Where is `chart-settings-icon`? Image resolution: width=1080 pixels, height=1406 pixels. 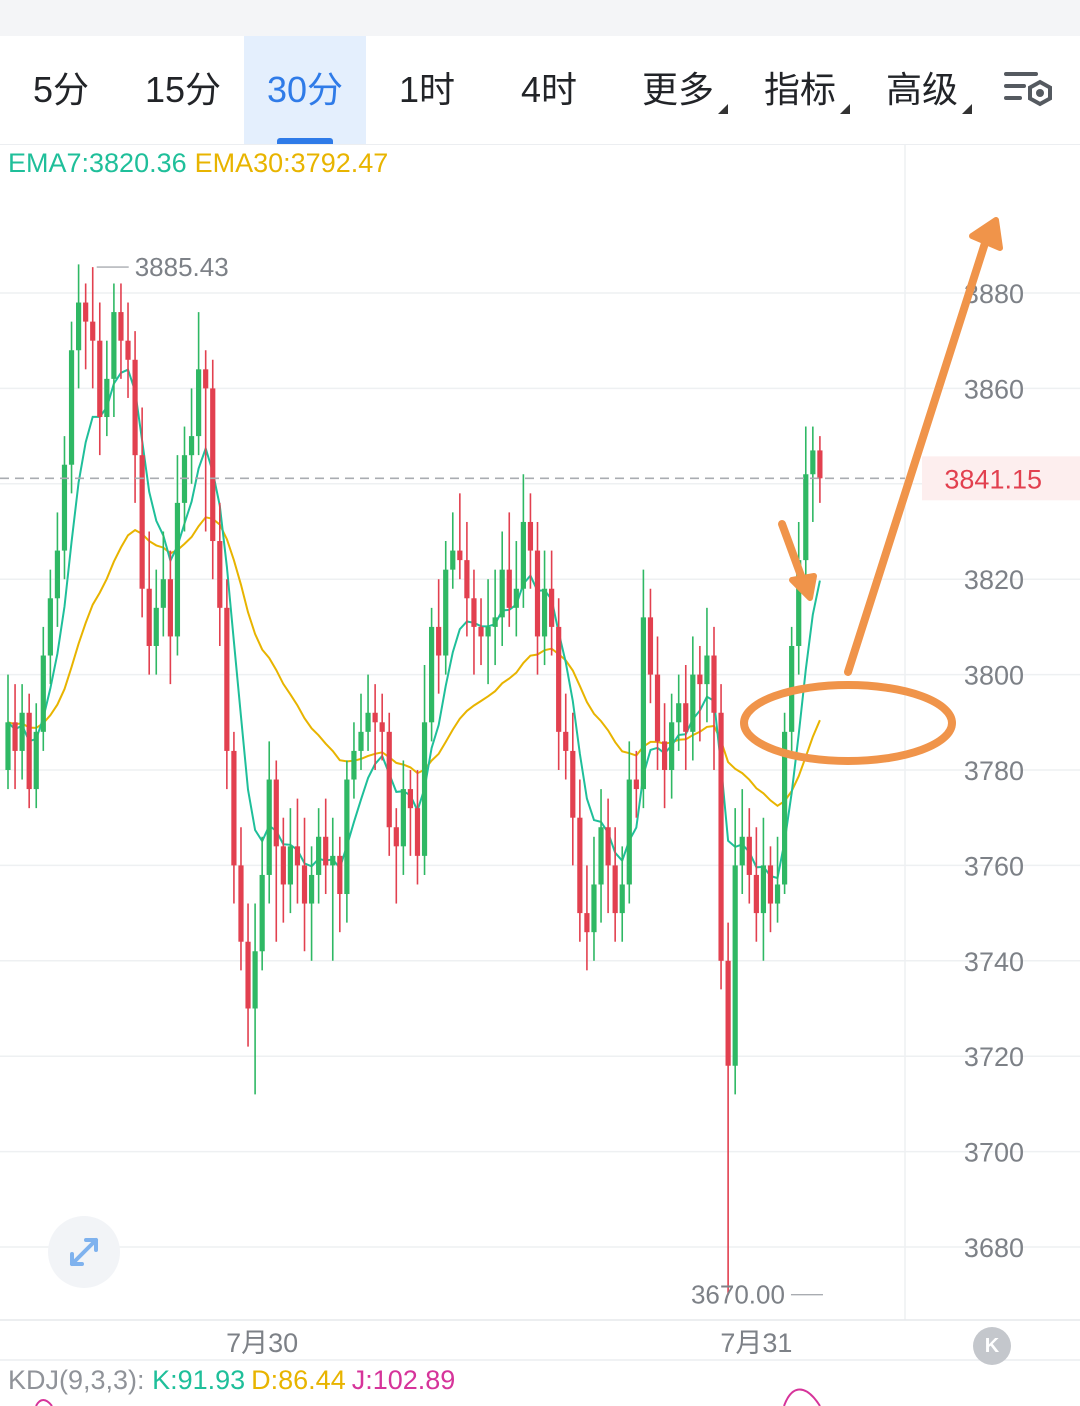
chart-settings-icon is located at coordinates (1030, 91).